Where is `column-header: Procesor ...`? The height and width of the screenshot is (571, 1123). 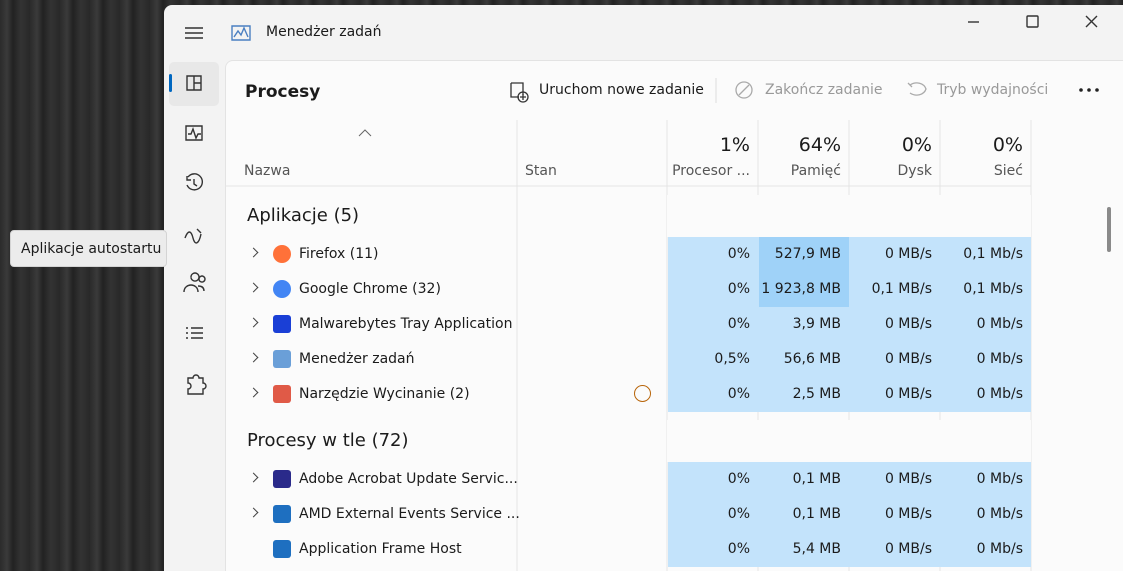 column-header: Procesor ... is located at coordinates (711, 171).